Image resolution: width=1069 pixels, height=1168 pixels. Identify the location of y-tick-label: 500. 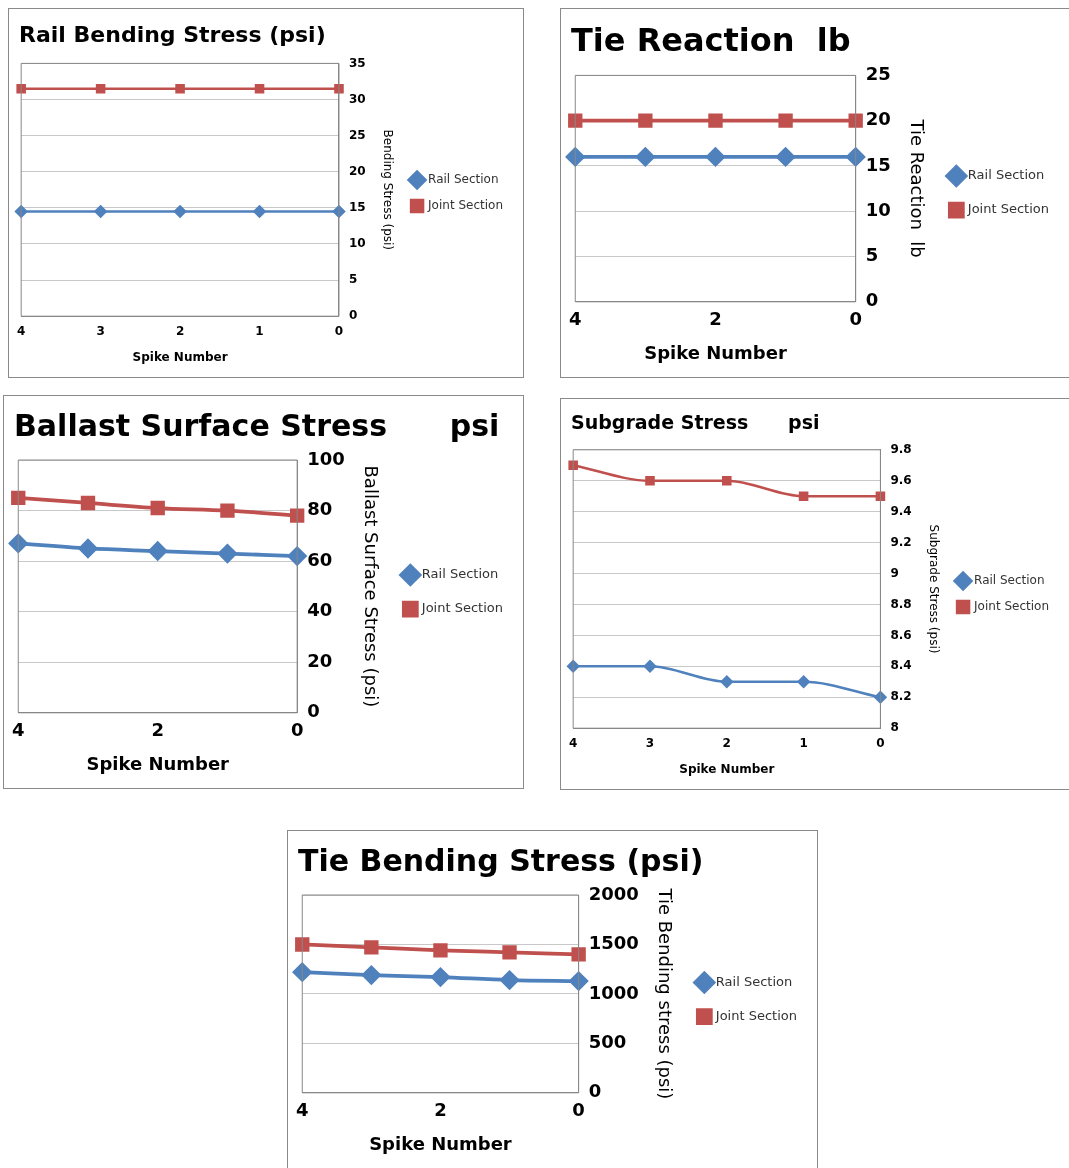
(607, 1042).